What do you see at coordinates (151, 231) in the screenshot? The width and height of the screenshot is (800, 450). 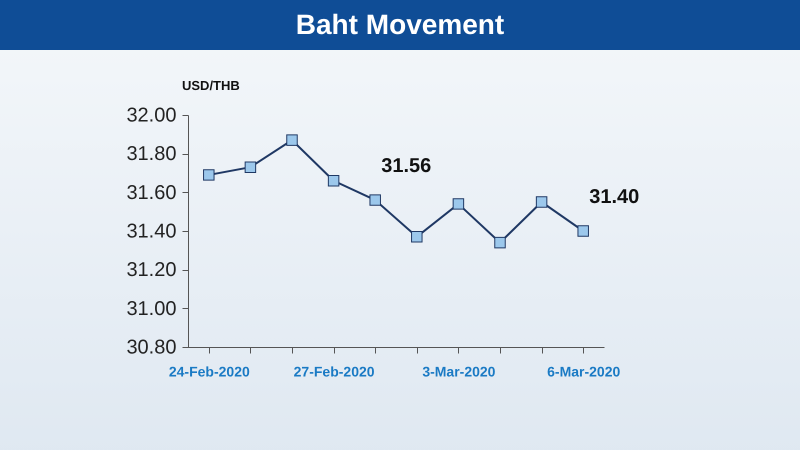 I see `y-tick-label: 31.40` at bounding box center [151, 231].